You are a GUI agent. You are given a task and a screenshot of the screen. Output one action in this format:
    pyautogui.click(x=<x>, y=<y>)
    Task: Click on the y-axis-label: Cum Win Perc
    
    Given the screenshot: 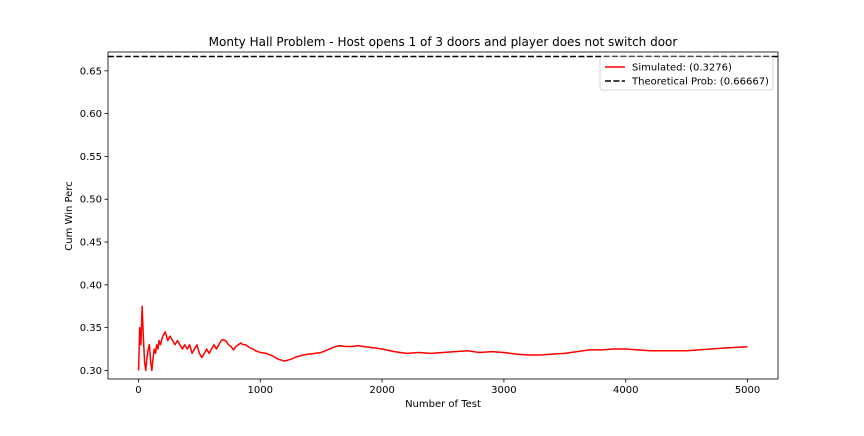 What is the action you would take?
    pyautogui.click(x=69, y=215)
    